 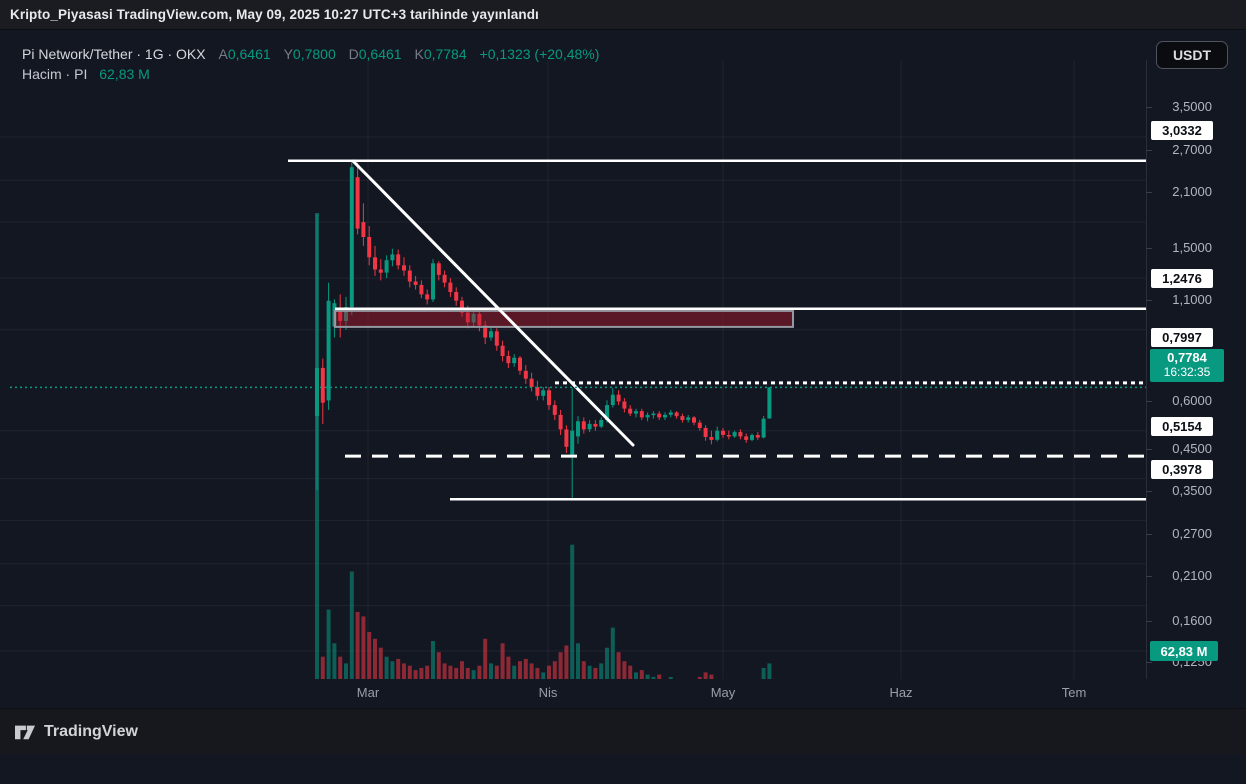 I want to click on price-tick-label: 0,2100, so click(x=1192, y=575).